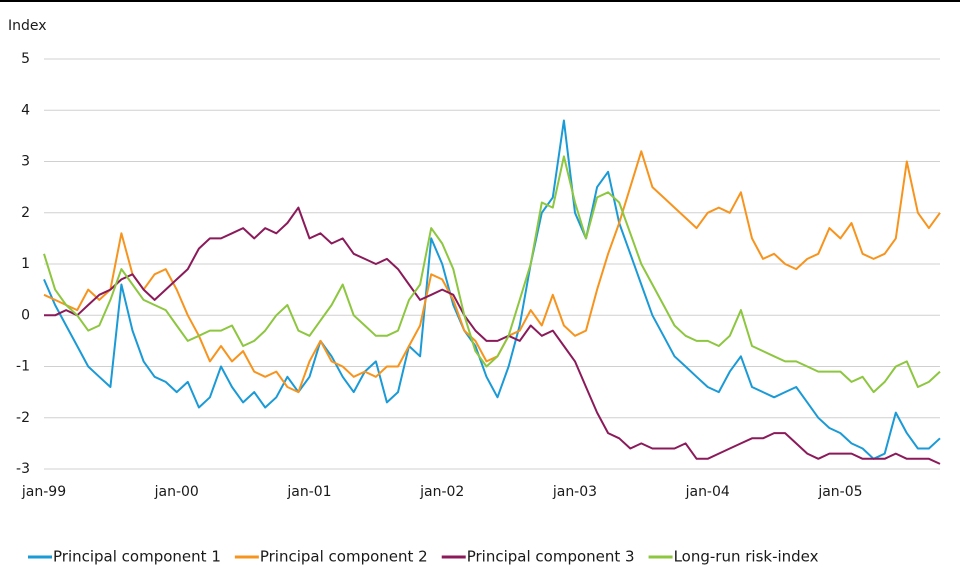 Image resolution: width=960 pixels, height=571 pixels. I want to click on y-tick-label: 2, so click(25, 213).